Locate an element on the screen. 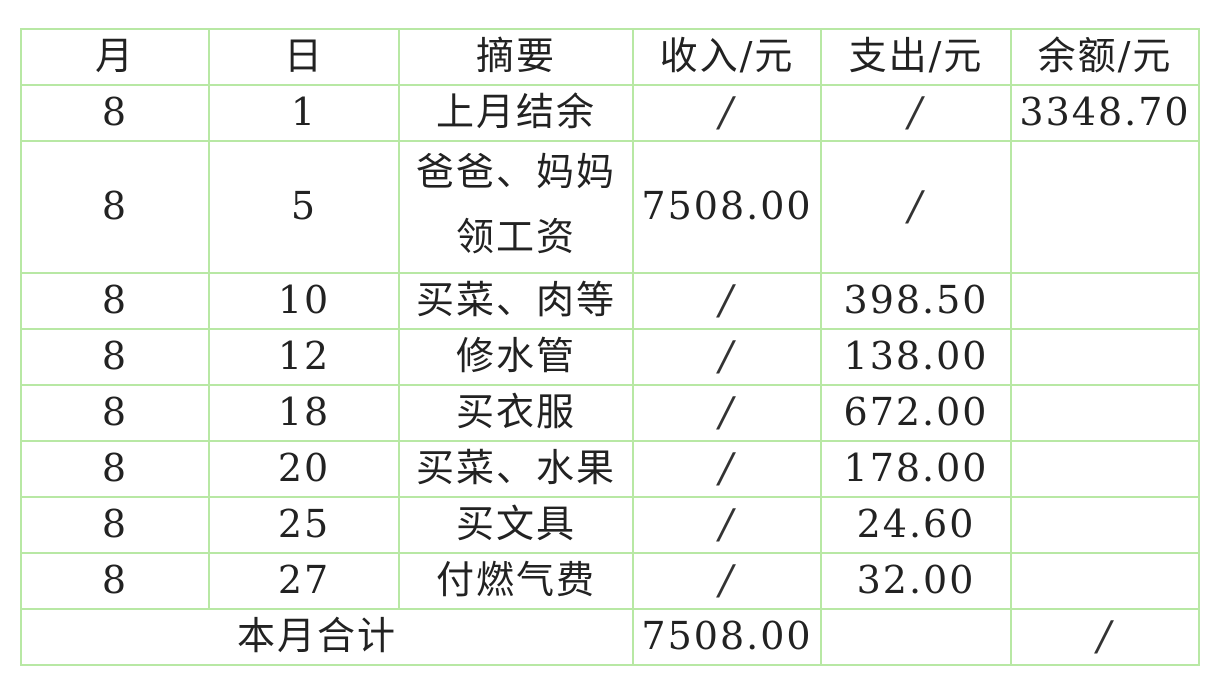  table-row: 8 10 买菜、肉等/398.50 is located at coordinates (610, 301).